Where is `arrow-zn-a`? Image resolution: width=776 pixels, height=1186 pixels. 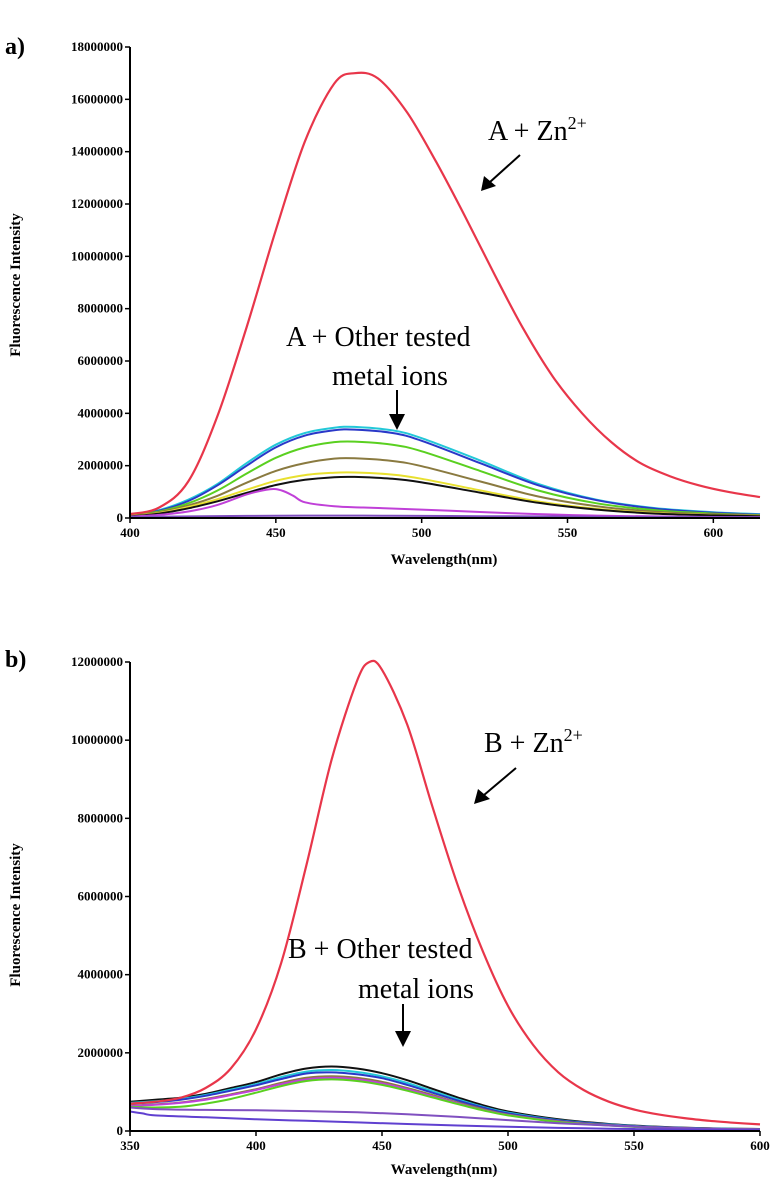
arrow-zn-a is located at coordinates (501, 172).